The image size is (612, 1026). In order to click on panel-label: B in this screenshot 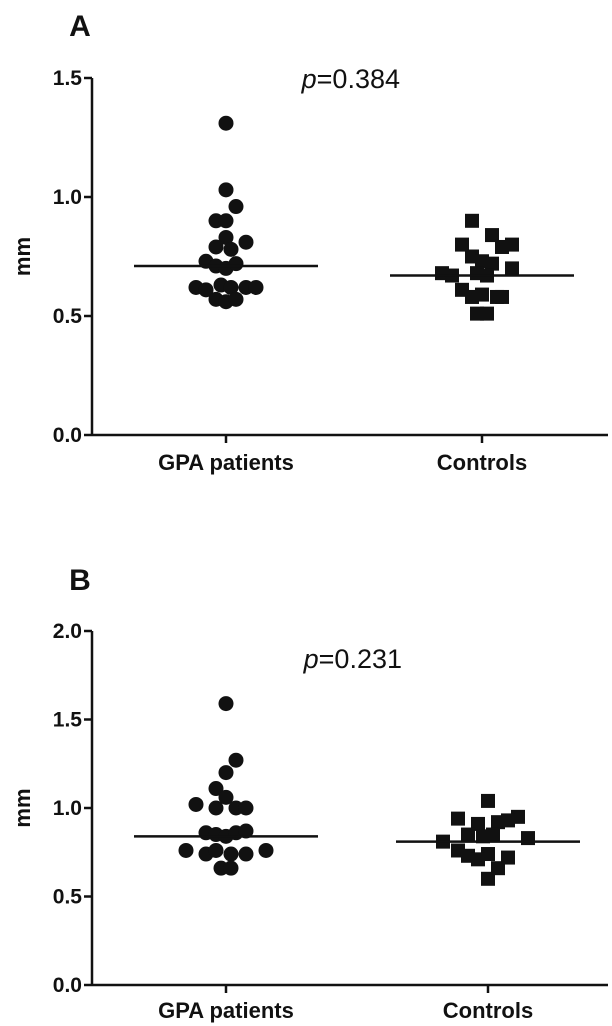, I will do `click(80, 580)`.